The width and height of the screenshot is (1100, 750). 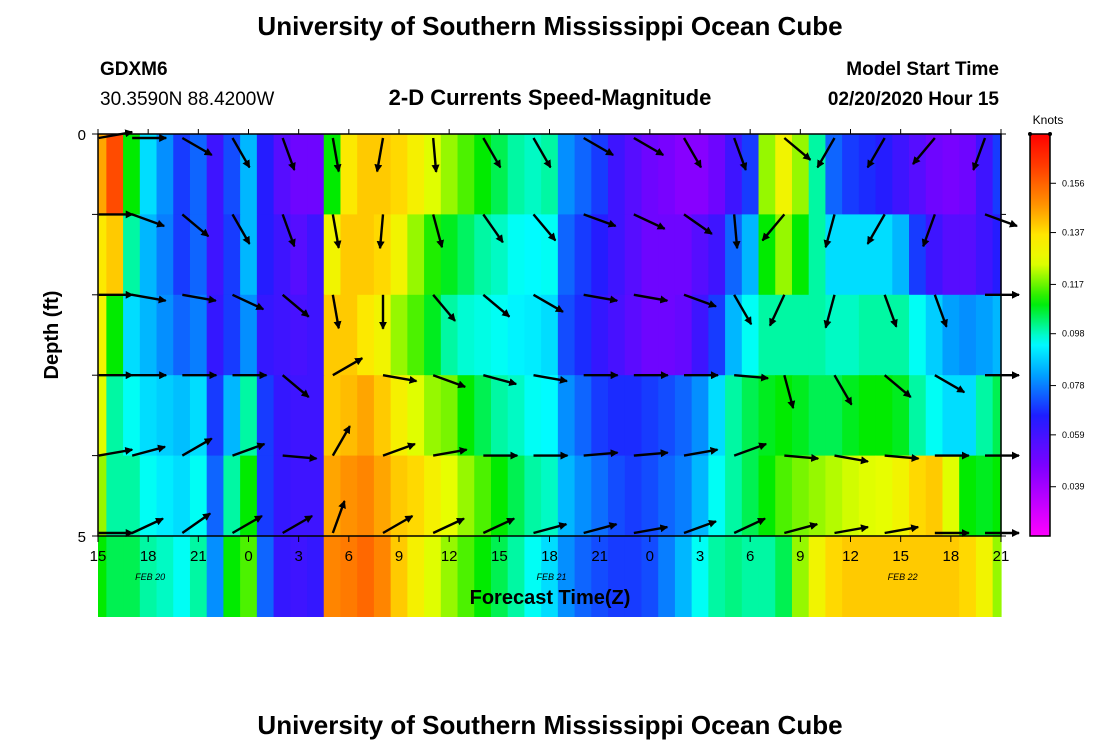 I want to click on x-tick-label: 0, so click(x=650, y=556).